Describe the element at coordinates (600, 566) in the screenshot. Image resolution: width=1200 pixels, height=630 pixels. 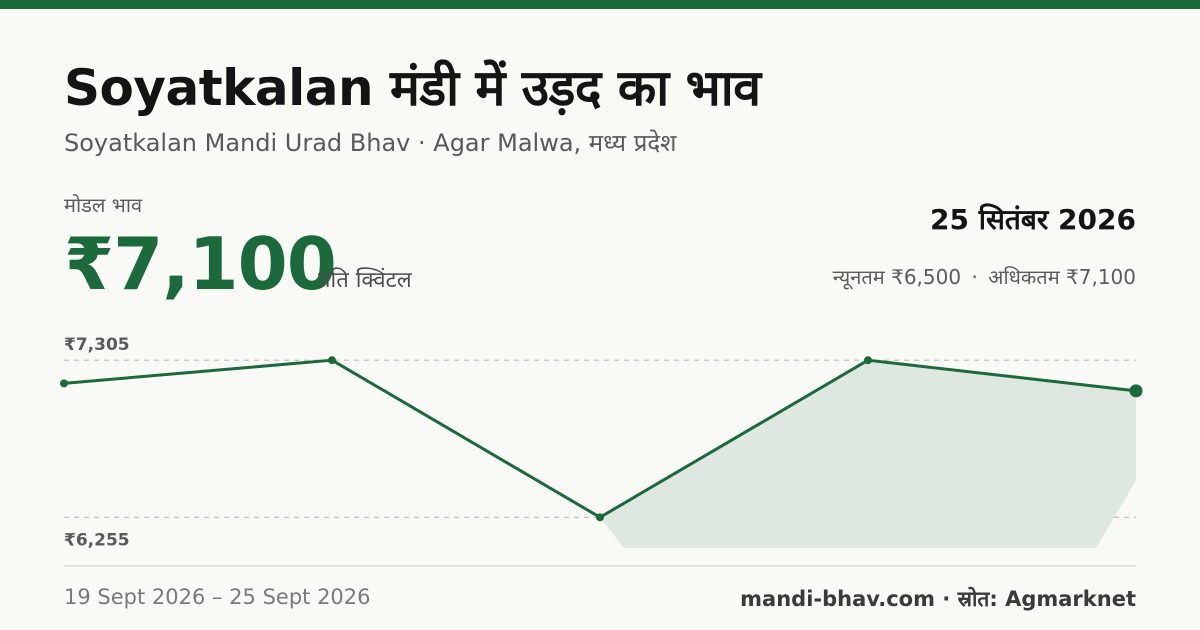
I see `footer-divider` at that location.